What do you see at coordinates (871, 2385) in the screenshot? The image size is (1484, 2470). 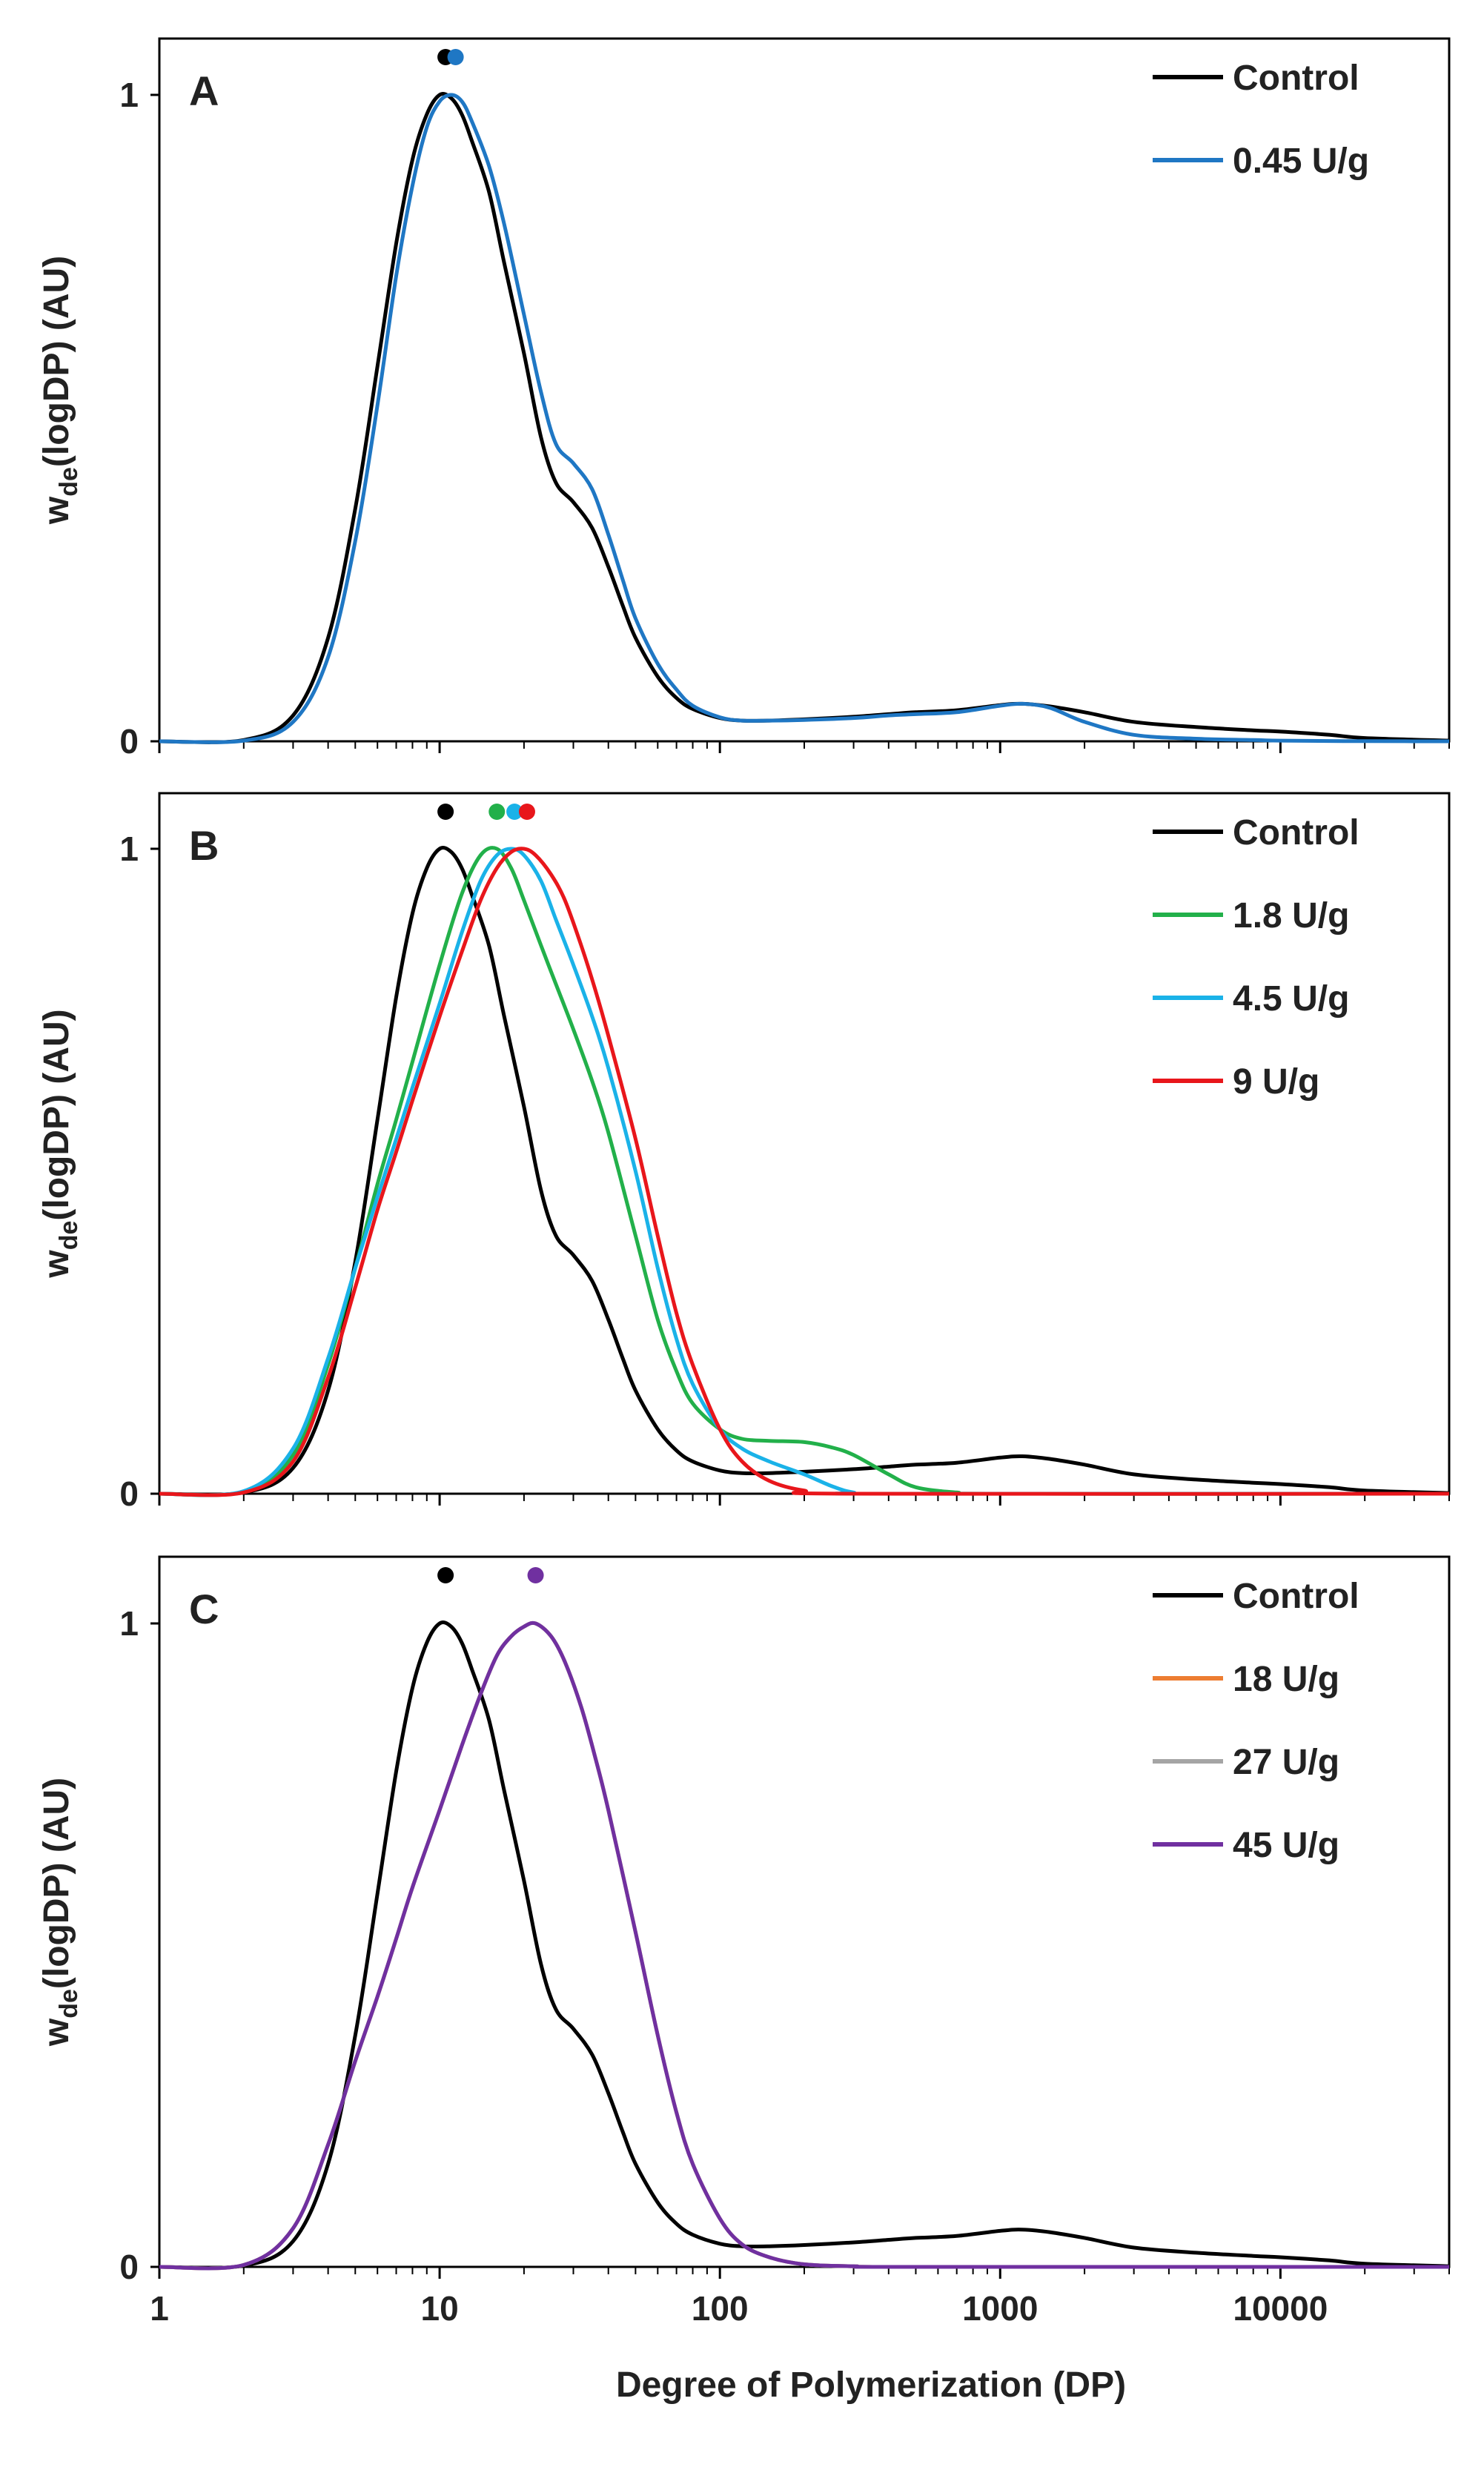 I see `x-axis-label: Degree of Polymerization (DP)` at bounding box center [871, 2385].